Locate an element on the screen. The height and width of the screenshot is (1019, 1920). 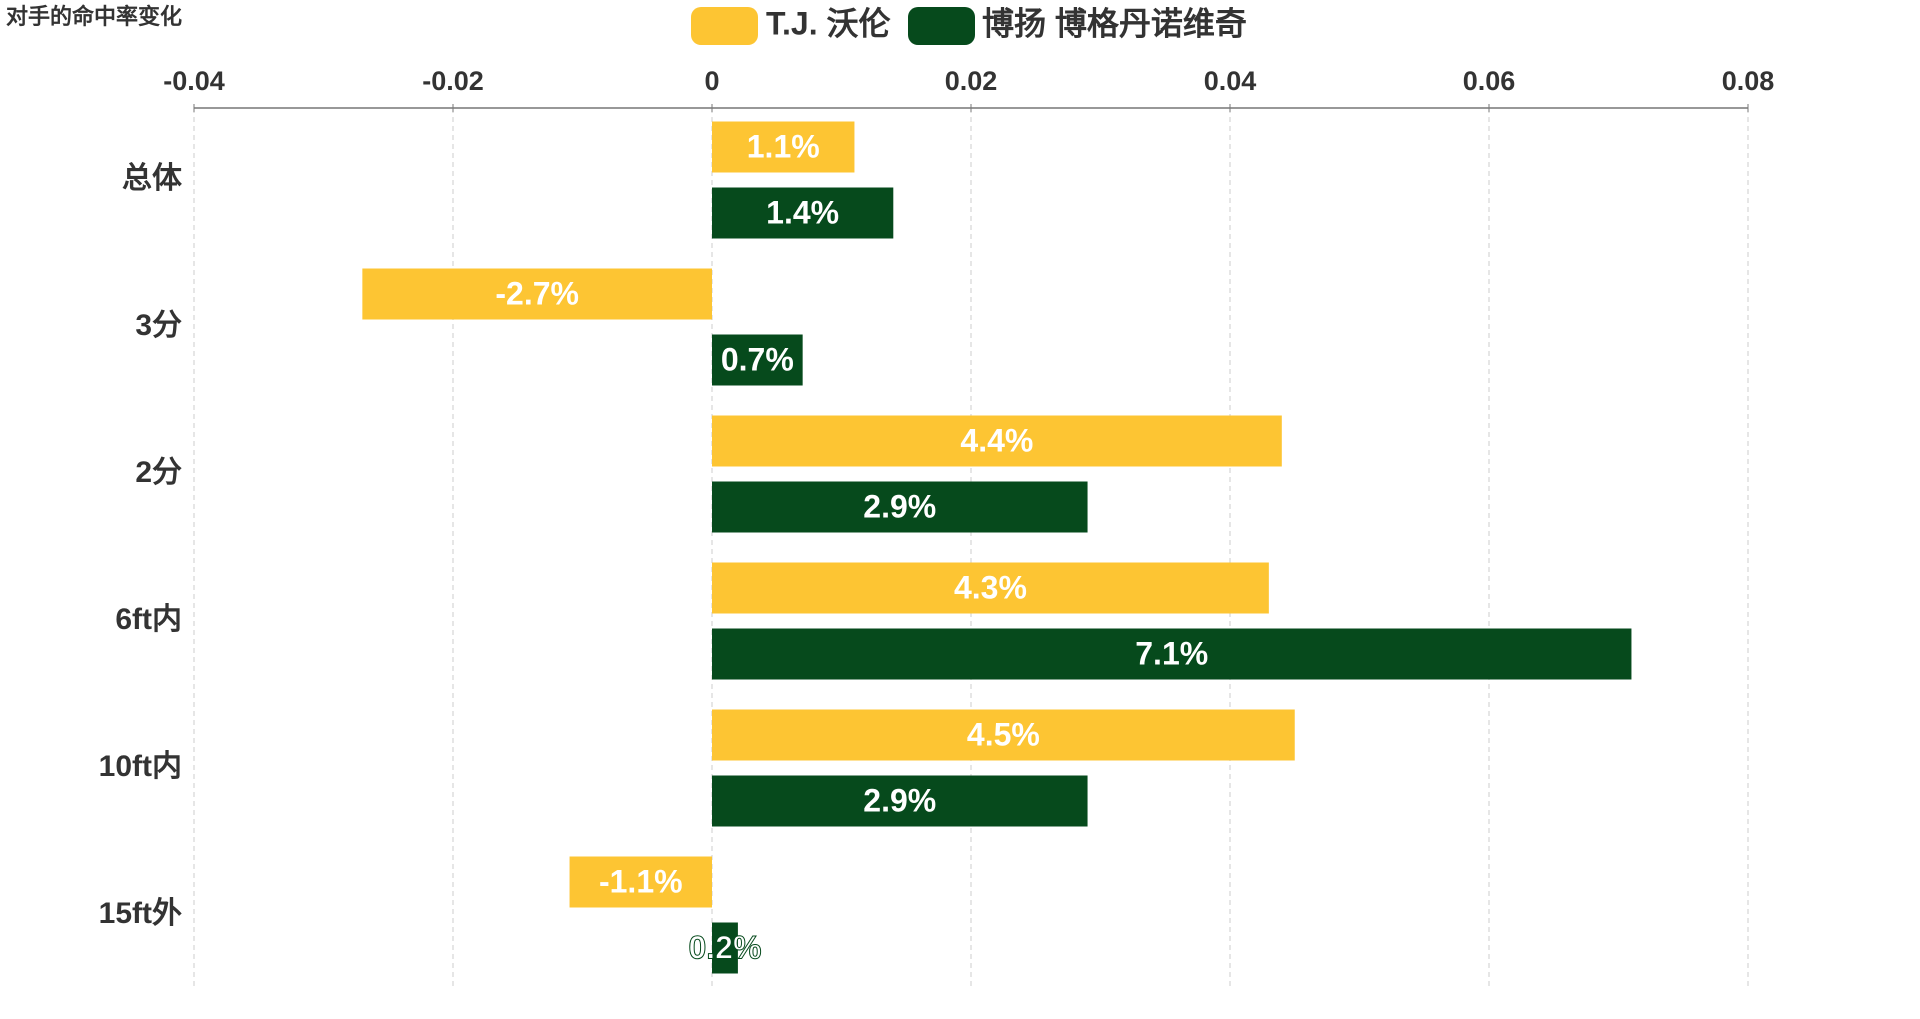
value-label: 7.1% is located at coordinates (1171, 653).